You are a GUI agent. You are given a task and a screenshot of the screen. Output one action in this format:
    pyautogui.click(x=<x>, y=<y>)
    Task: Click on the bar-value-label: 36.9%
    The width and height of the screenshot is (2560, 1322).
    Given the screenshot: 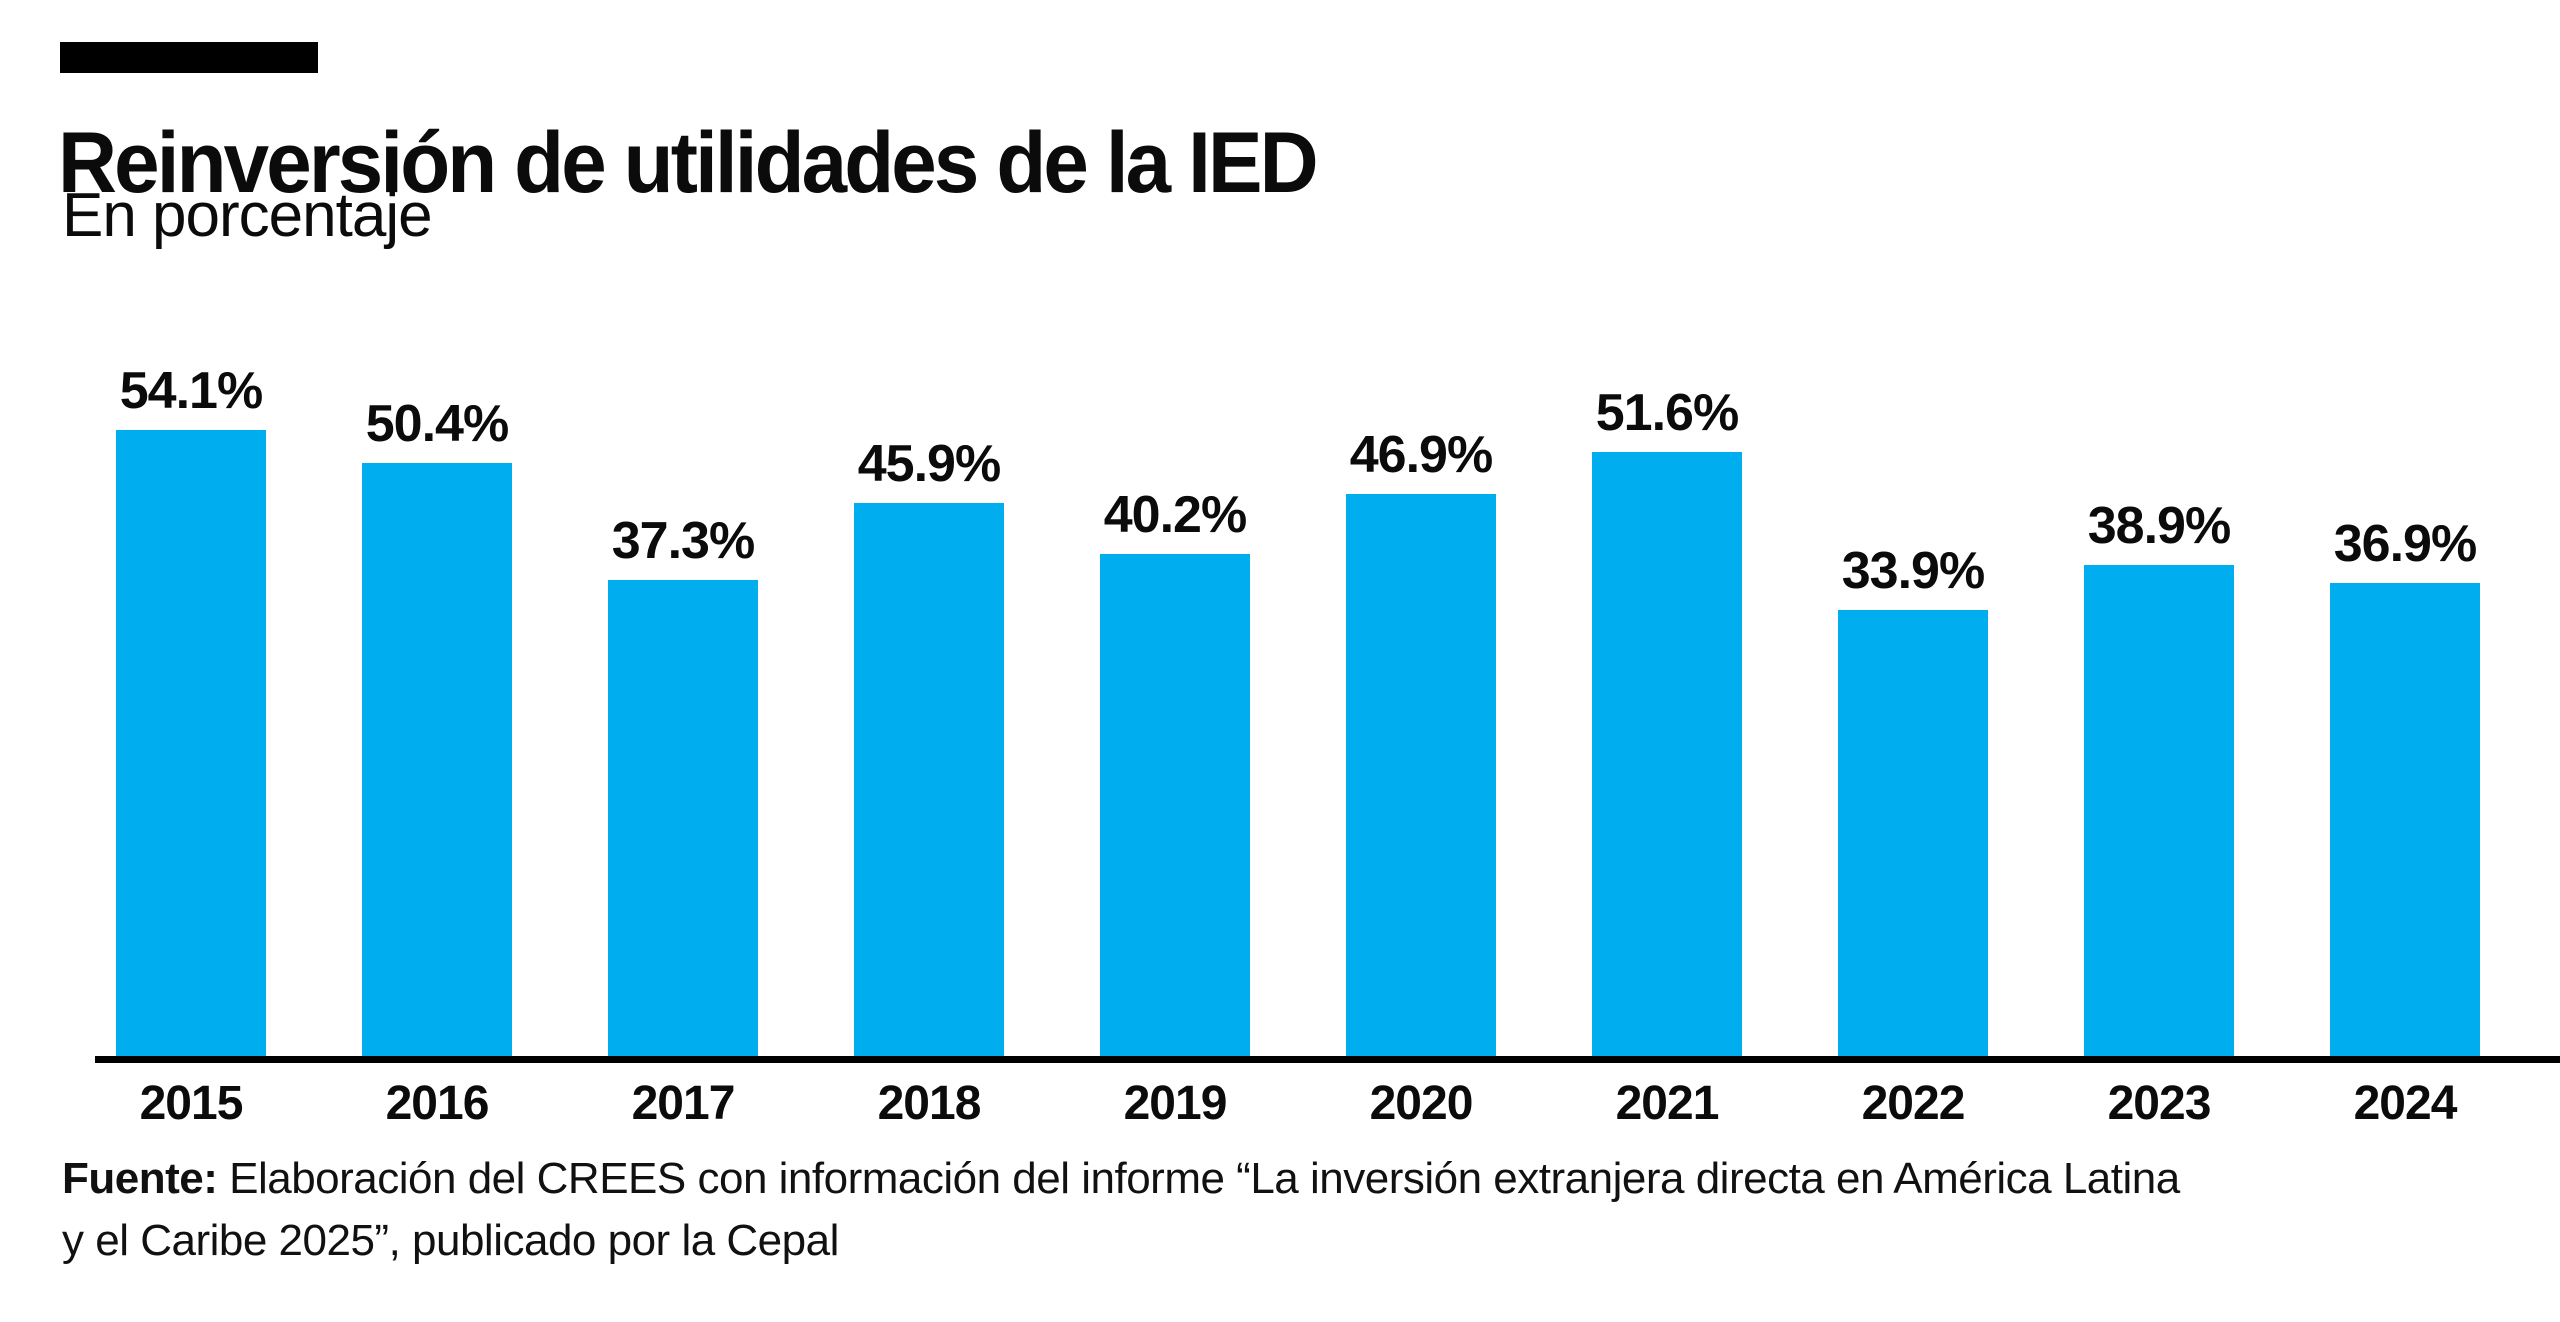 What is the action you would take?
    pyautogui.click(x=2405, y=544)
    